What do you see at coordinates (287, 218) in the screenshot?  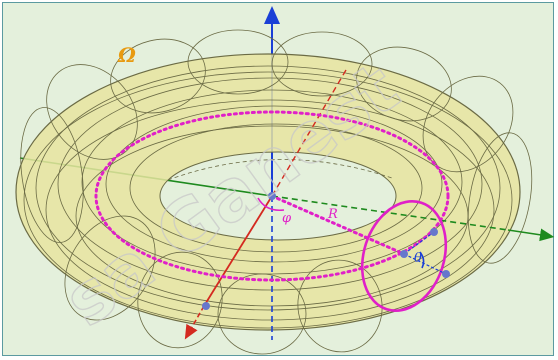 I see `angle-phi-label: φ` at bounding box center [287, 218].